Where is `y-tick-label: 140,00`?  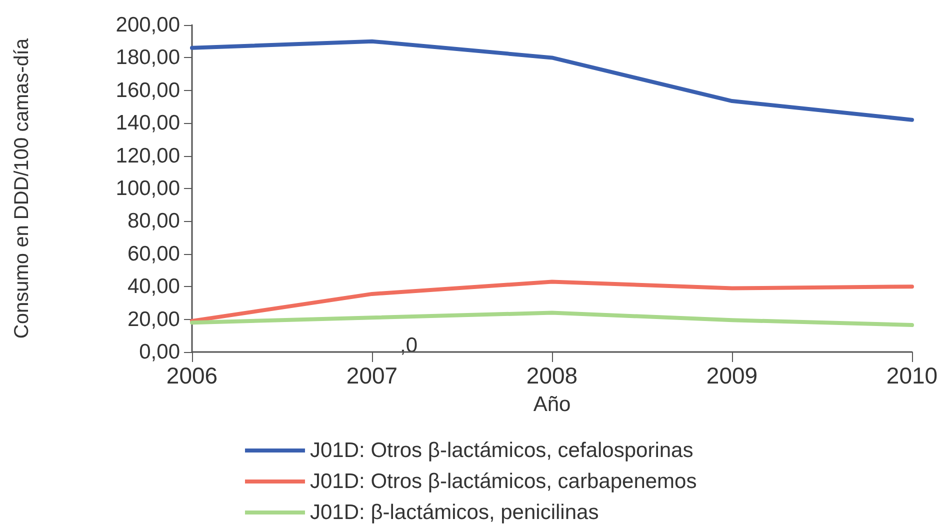 y-tick-label: 140,00 is located at coordinates (148, 123).